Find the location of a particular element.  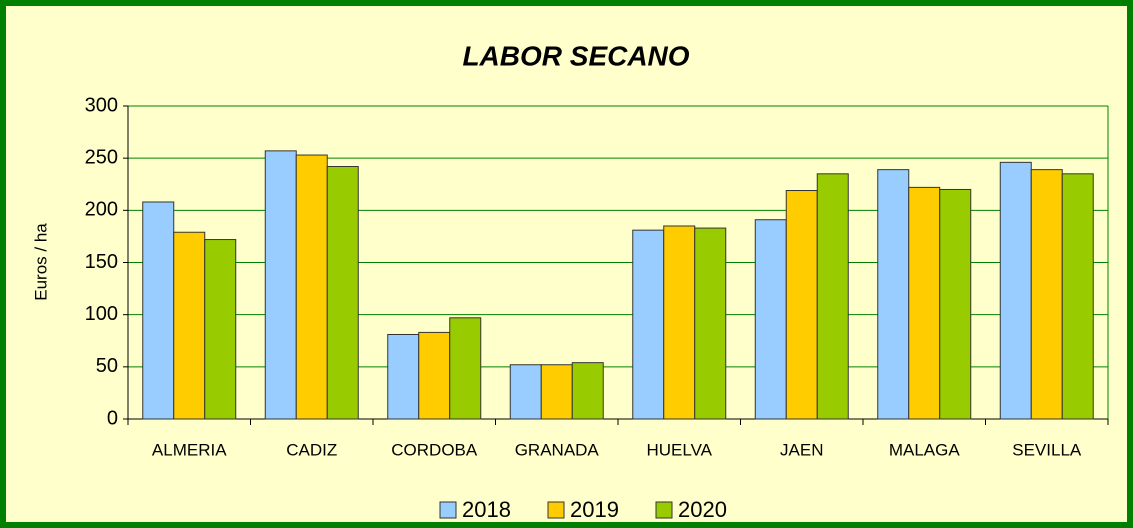

legend-label: 2020 is located at coordinates (702, 509).